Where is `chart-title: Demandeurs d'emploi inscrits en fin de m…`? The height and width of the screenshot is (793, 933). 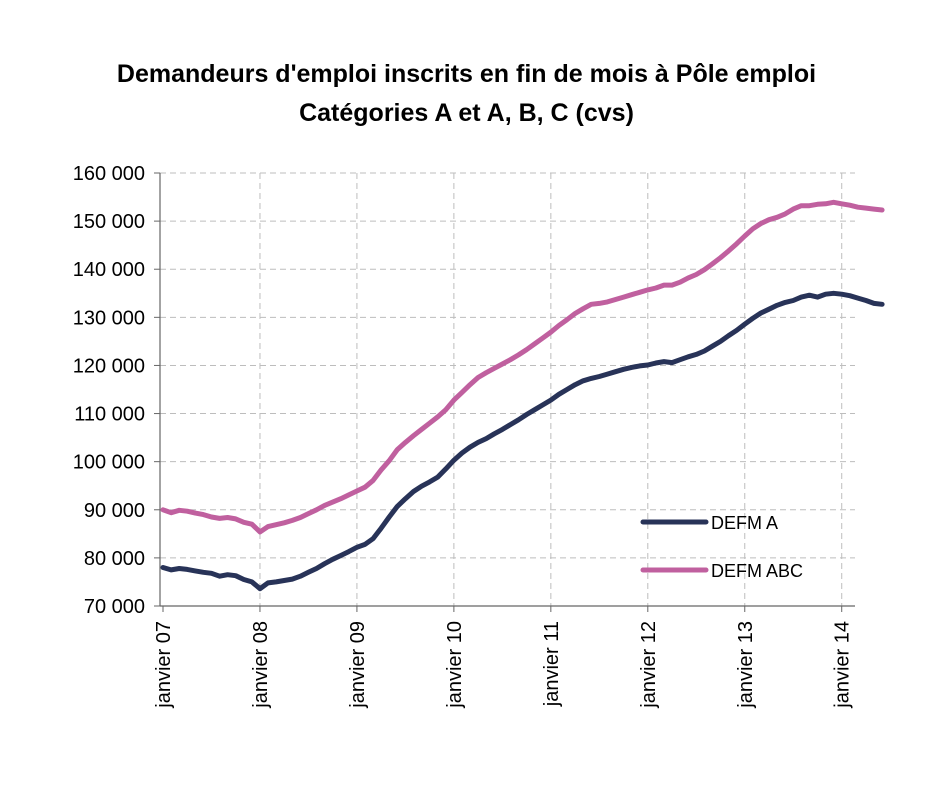 chart-title: Demandeurs d'emploi inscrits en fin de m… is located at coordinates (466, 74).